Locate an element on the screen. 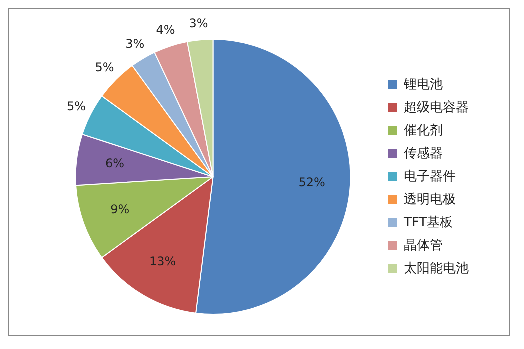 This screenshot has width=524, height=349. legend-label: 催化剂 is located at coordinates (423, 130).